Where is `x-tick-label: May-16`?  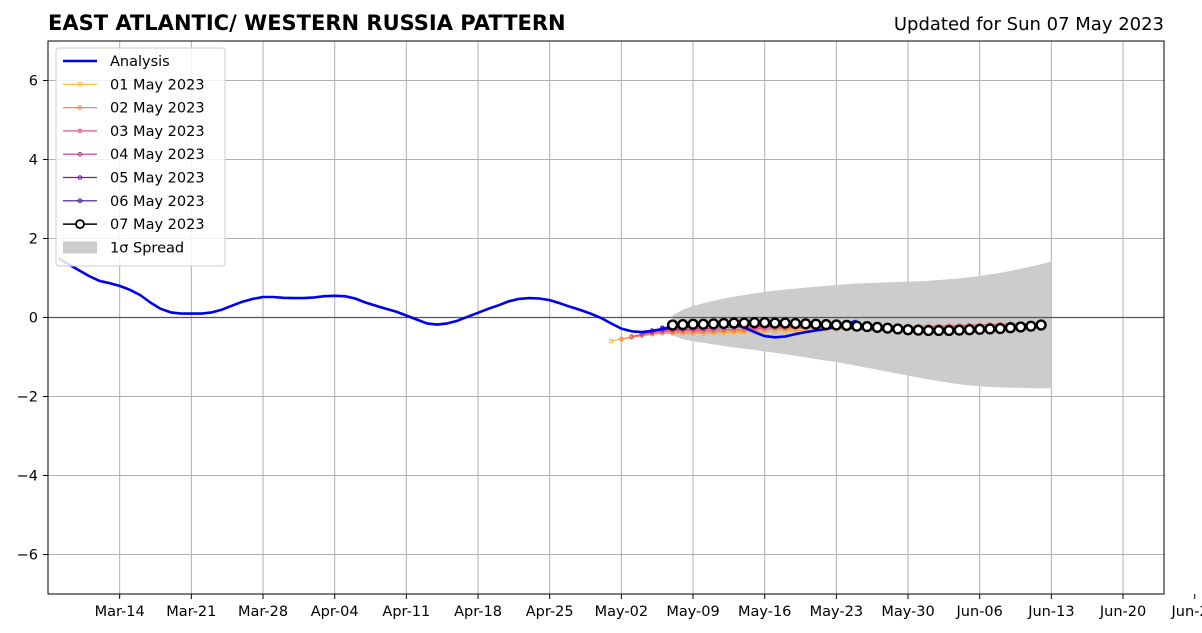
x-tick-label: May-16 is located at coordinates (764, 612).